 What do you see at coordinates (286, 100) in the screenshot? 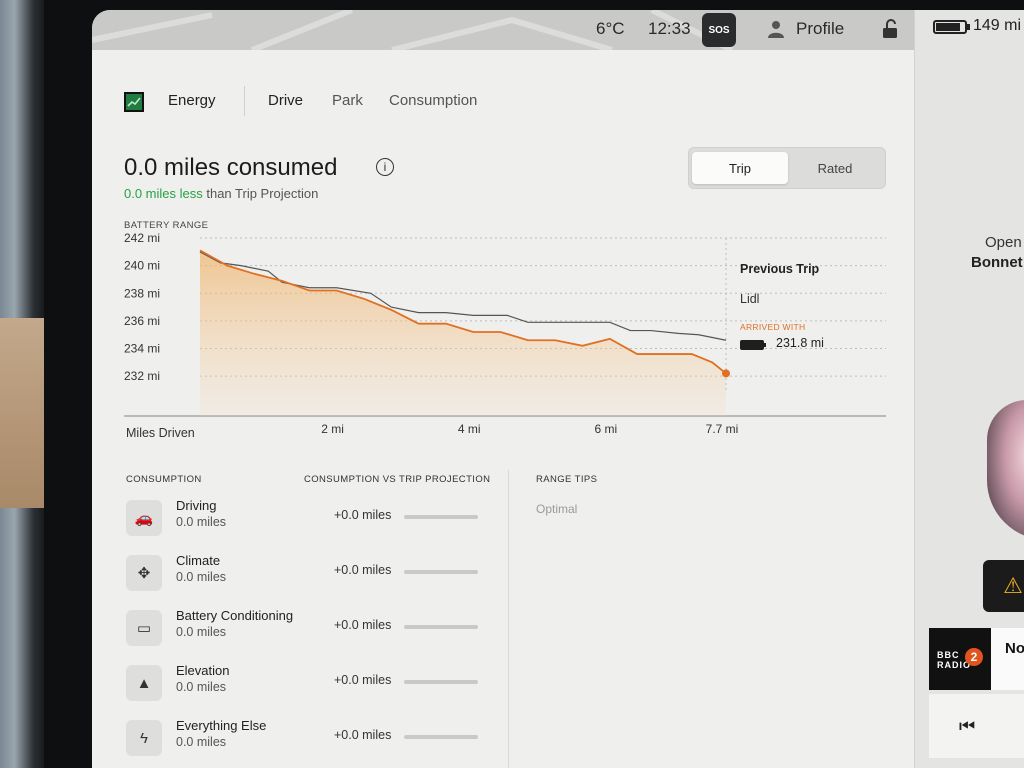
I see `tab-drive: Drive` at bounding box center [286, 100].